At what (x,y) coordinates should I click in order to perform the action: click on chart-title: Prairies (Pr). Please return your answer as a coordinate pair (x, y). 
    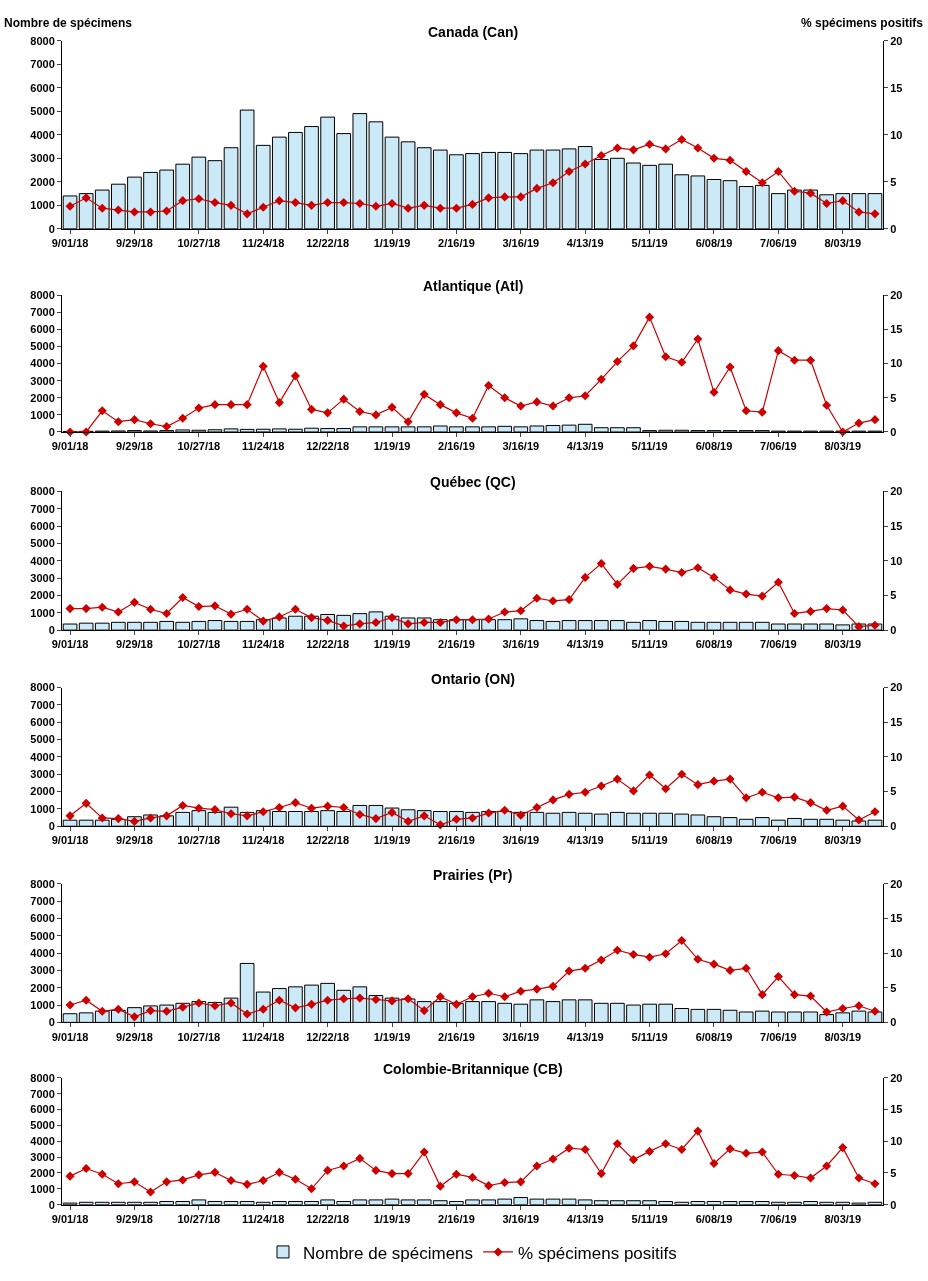
    Looking at the image, I should click on (473, 875).